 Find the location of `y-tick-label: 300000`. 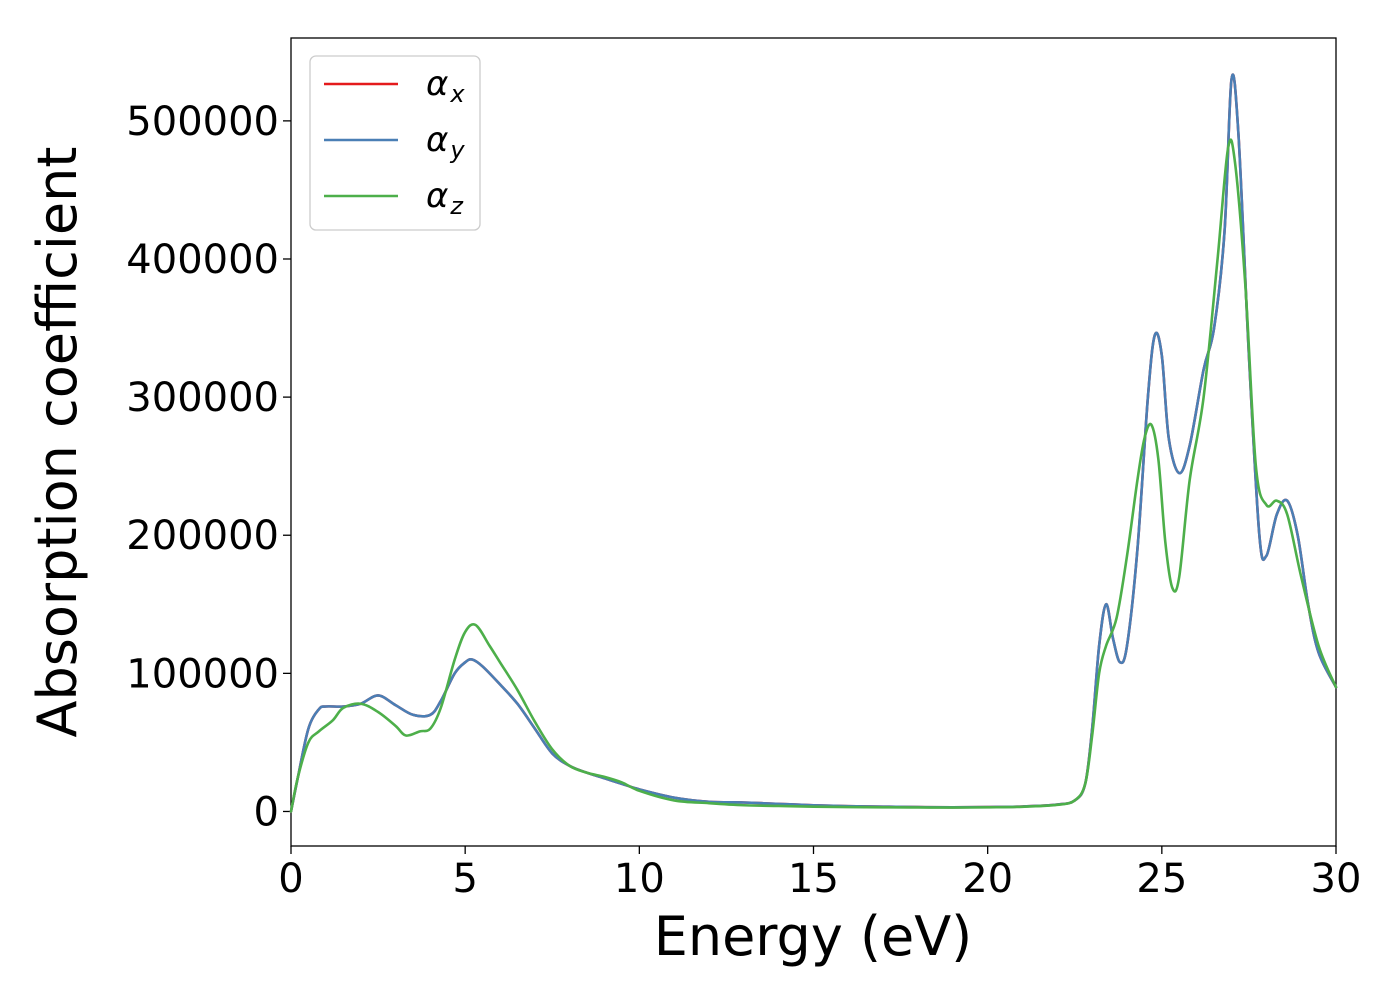

y-tick-label: 300000 is located at coordinates (202, 398).